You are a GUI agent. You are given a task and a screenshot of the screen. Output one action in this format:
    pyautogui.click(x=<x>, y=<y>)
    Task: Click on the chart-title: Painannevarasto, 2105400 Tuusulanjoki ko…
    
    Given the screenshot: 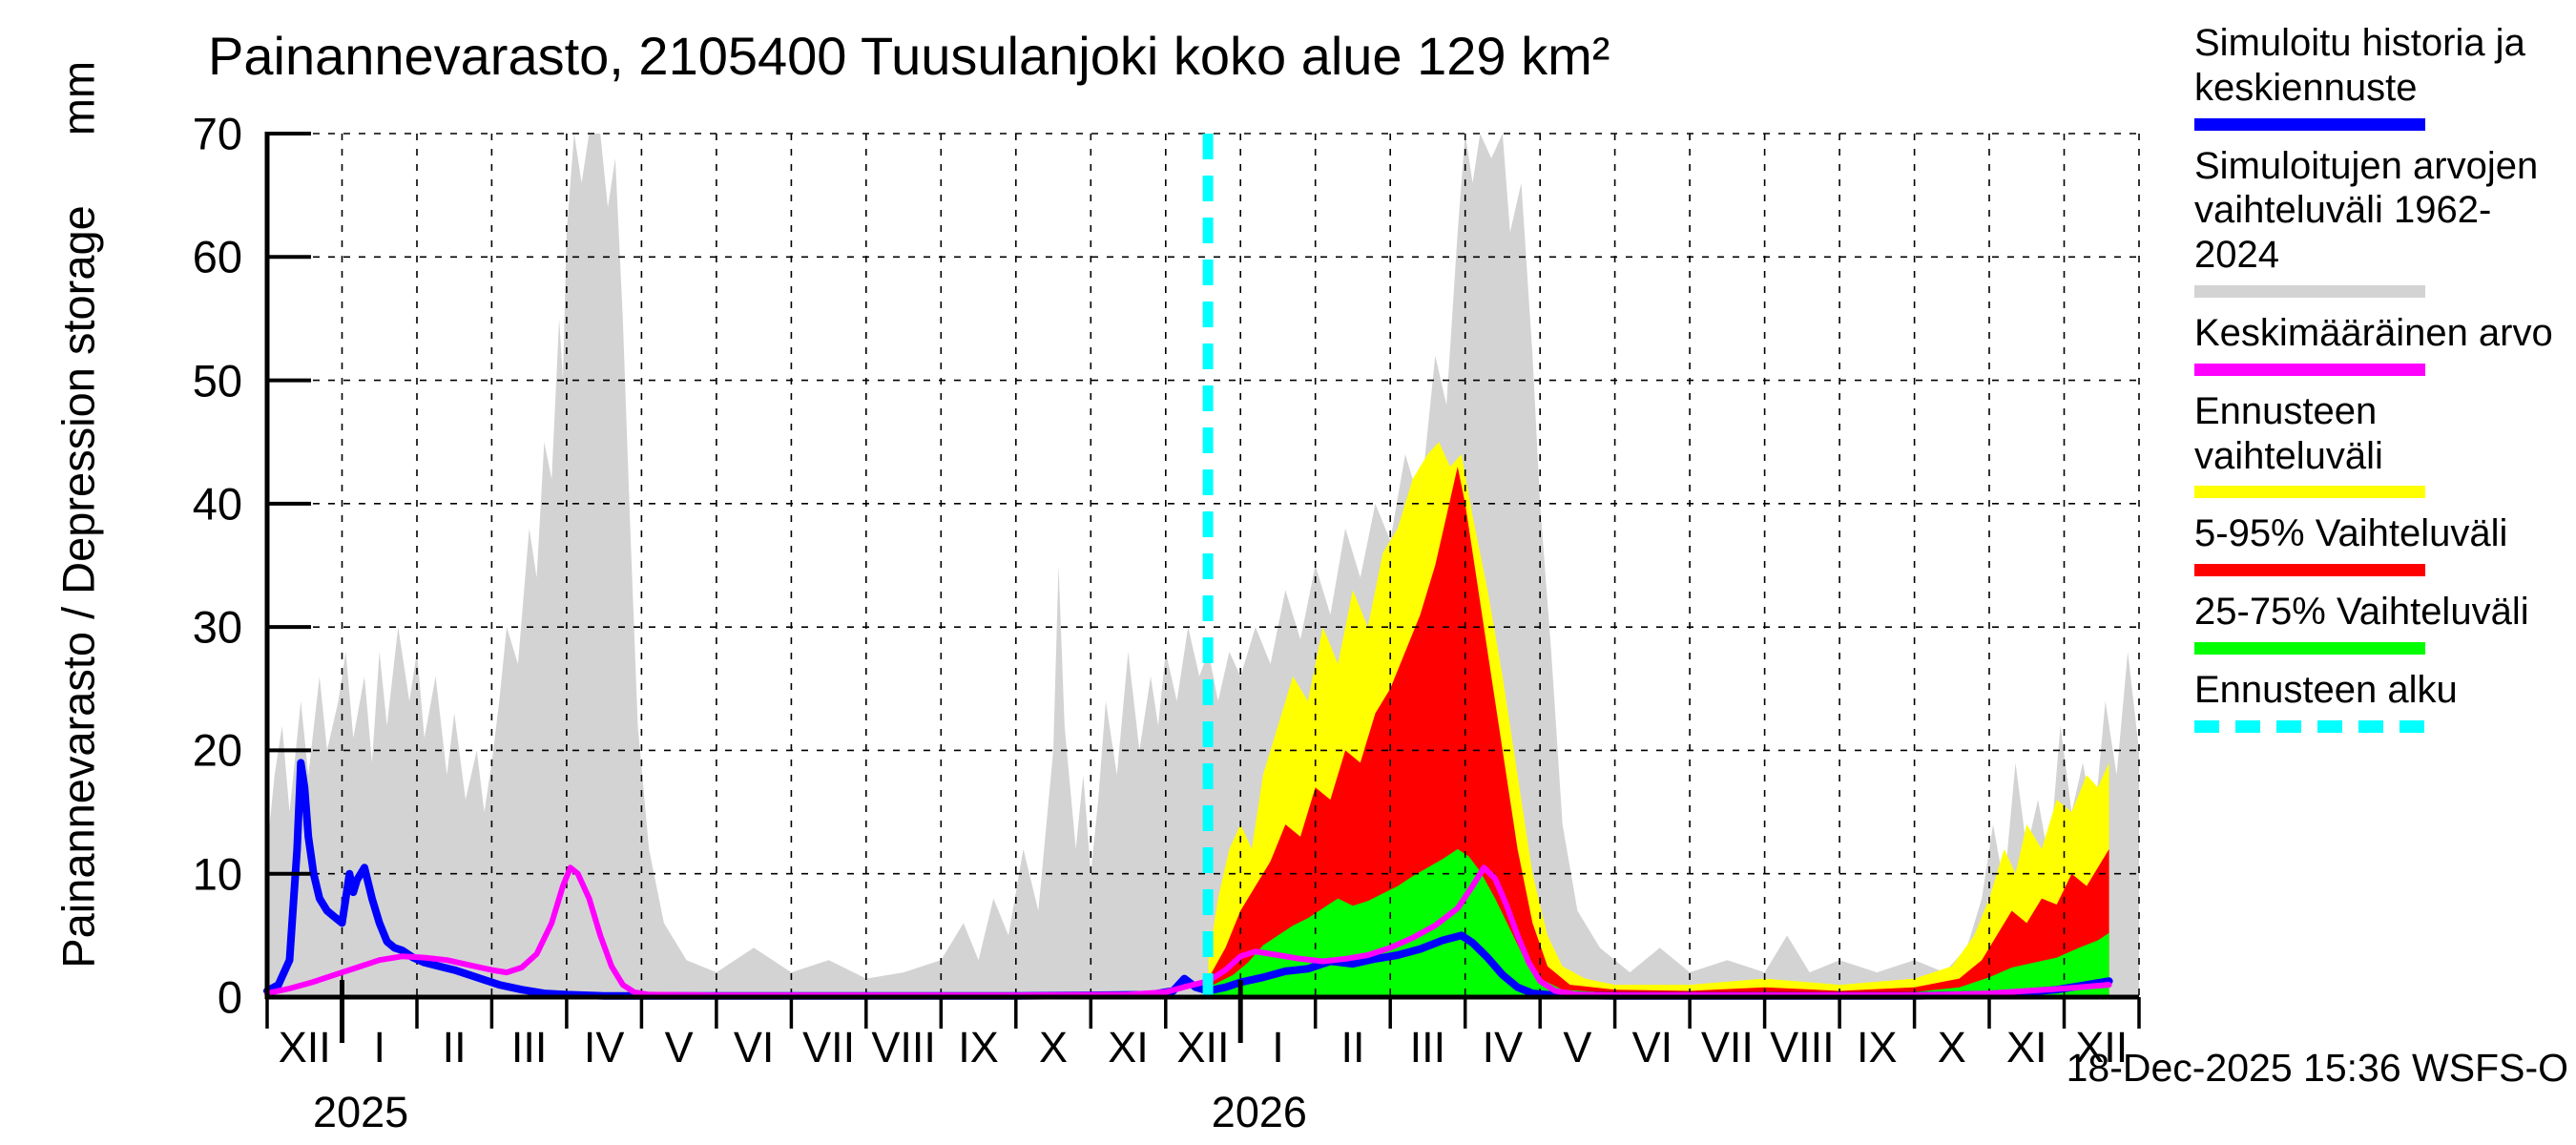 What is the action you would take?
    pyautogui.click(x=909, y=56)
    